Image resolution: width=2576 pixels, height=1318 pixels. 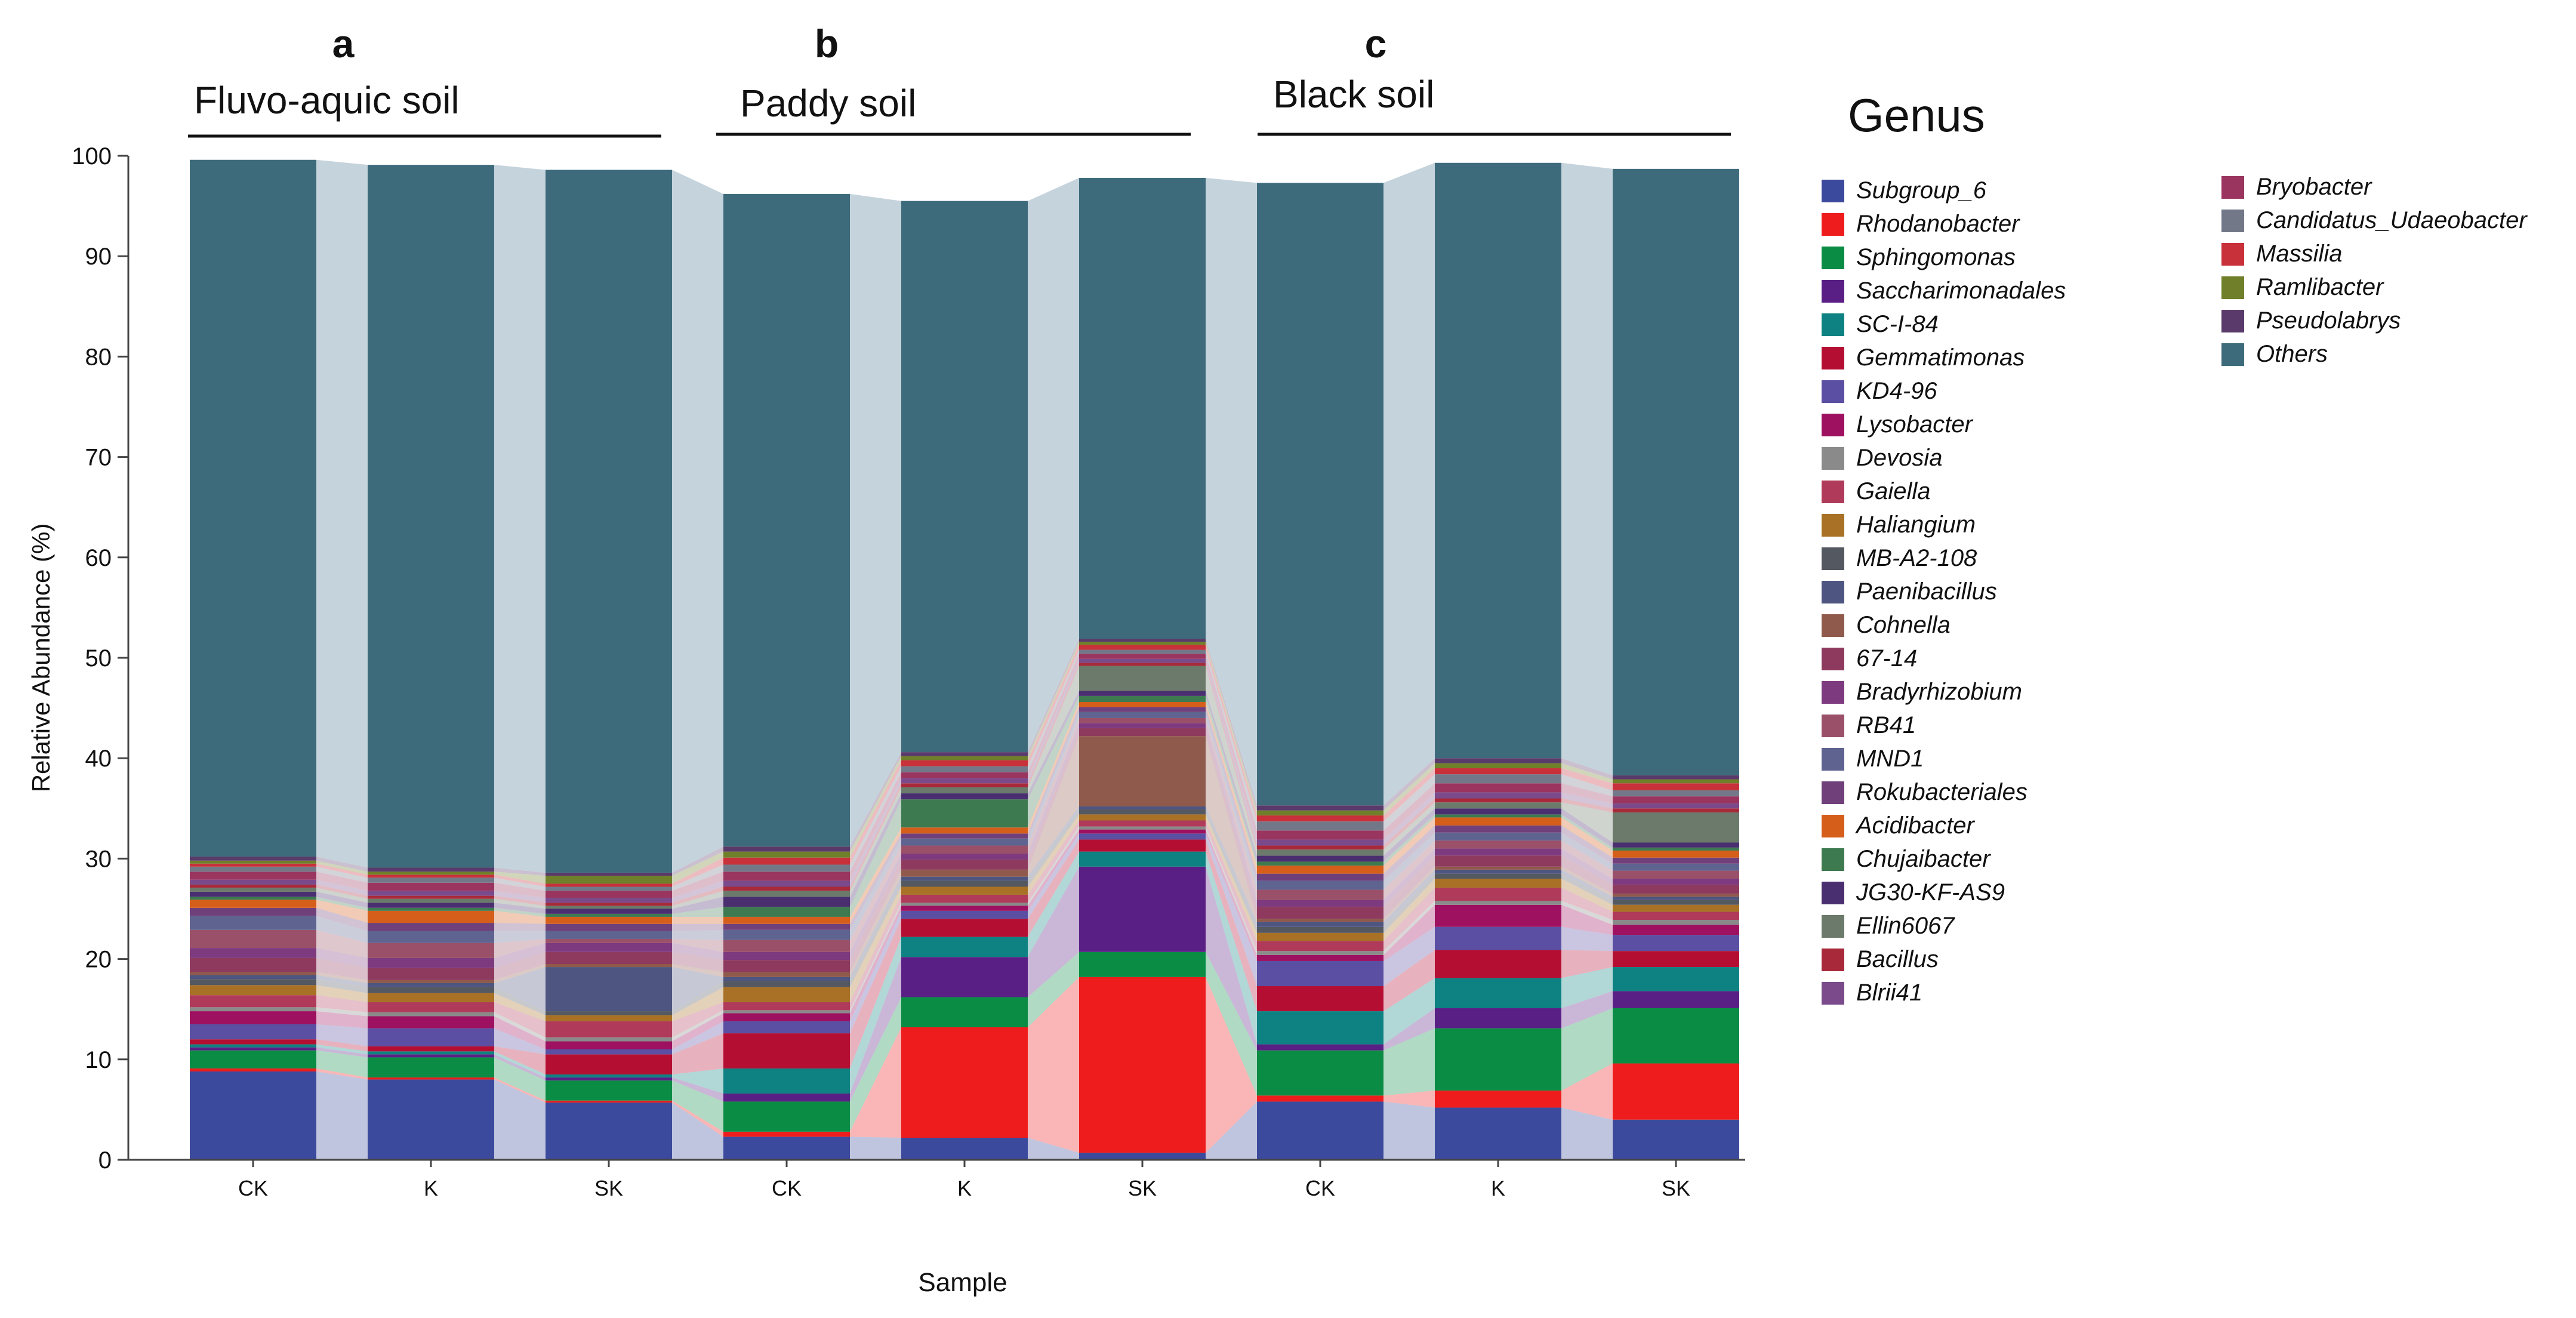 What do you see at coordinates (1886, 725) in the screenshot?
I see `legend-label-rb41: RB41` at bounding box center [1886, 725].